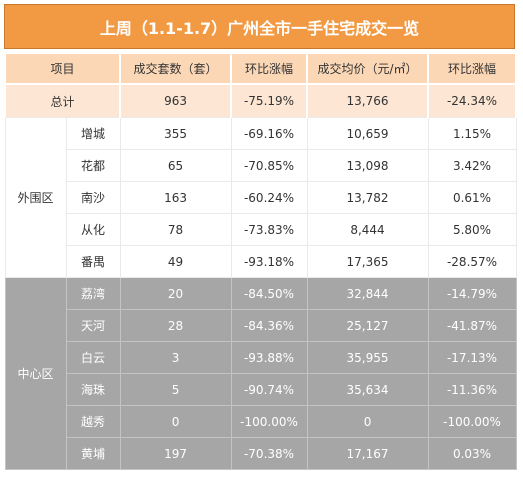  Describe the element at coordinates (93, 357) in the screenshot. I see `cell-district: 白云` at that location.